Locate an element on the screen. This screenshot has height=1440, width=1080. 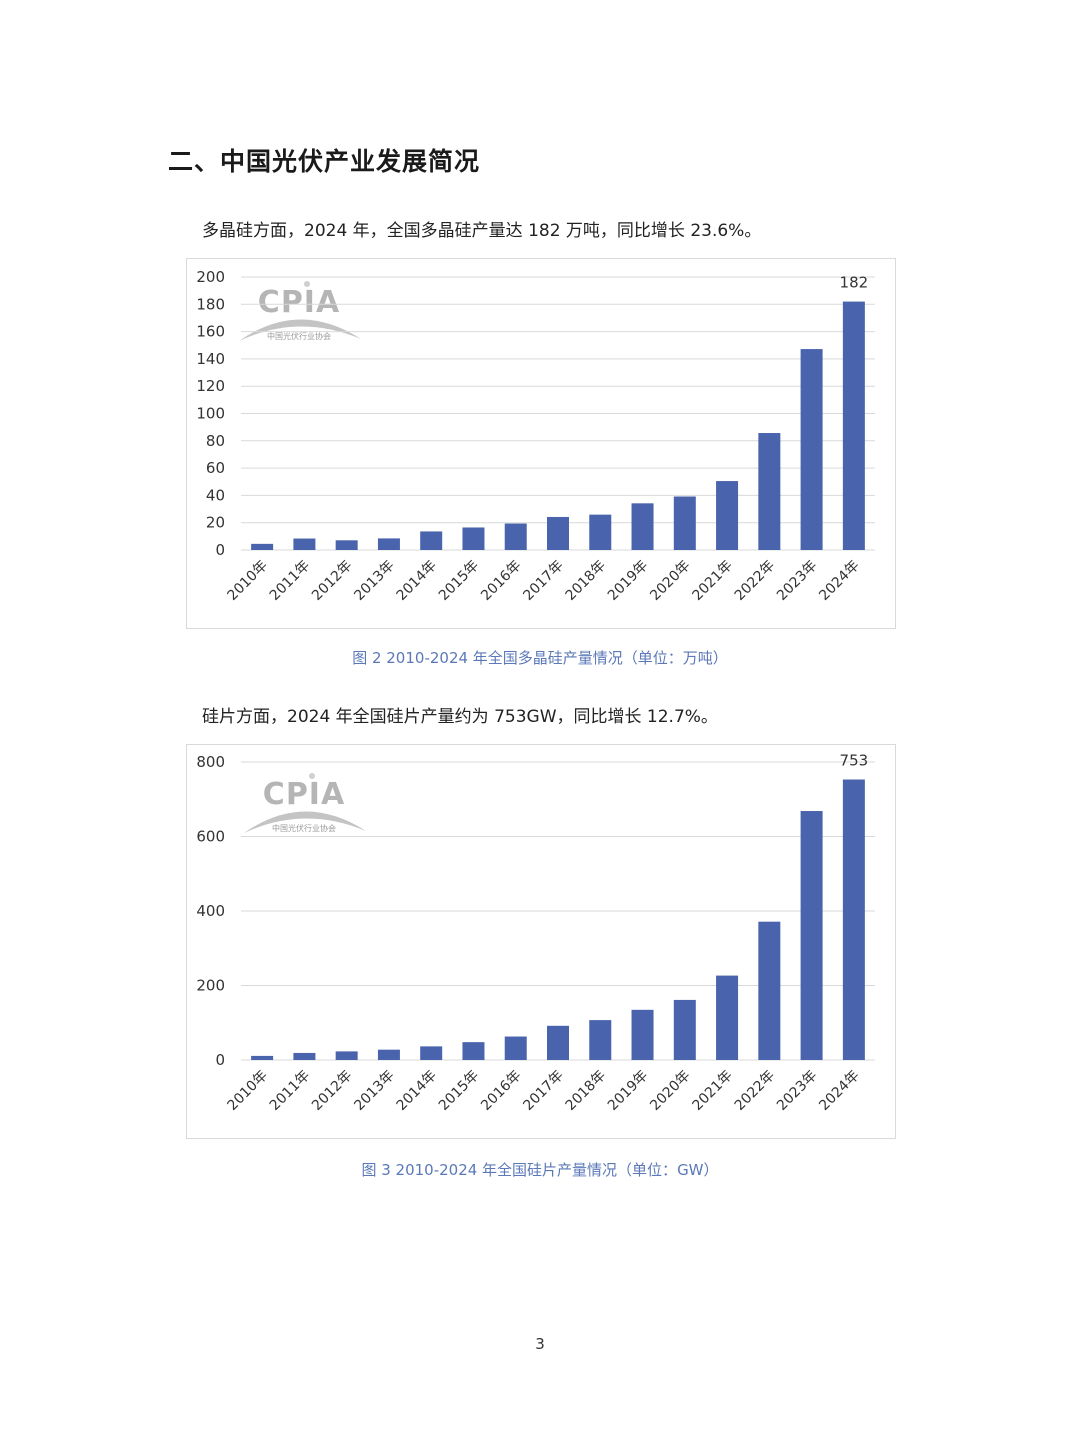
y-tick-label: 180 is located at coordinates (210, 304).